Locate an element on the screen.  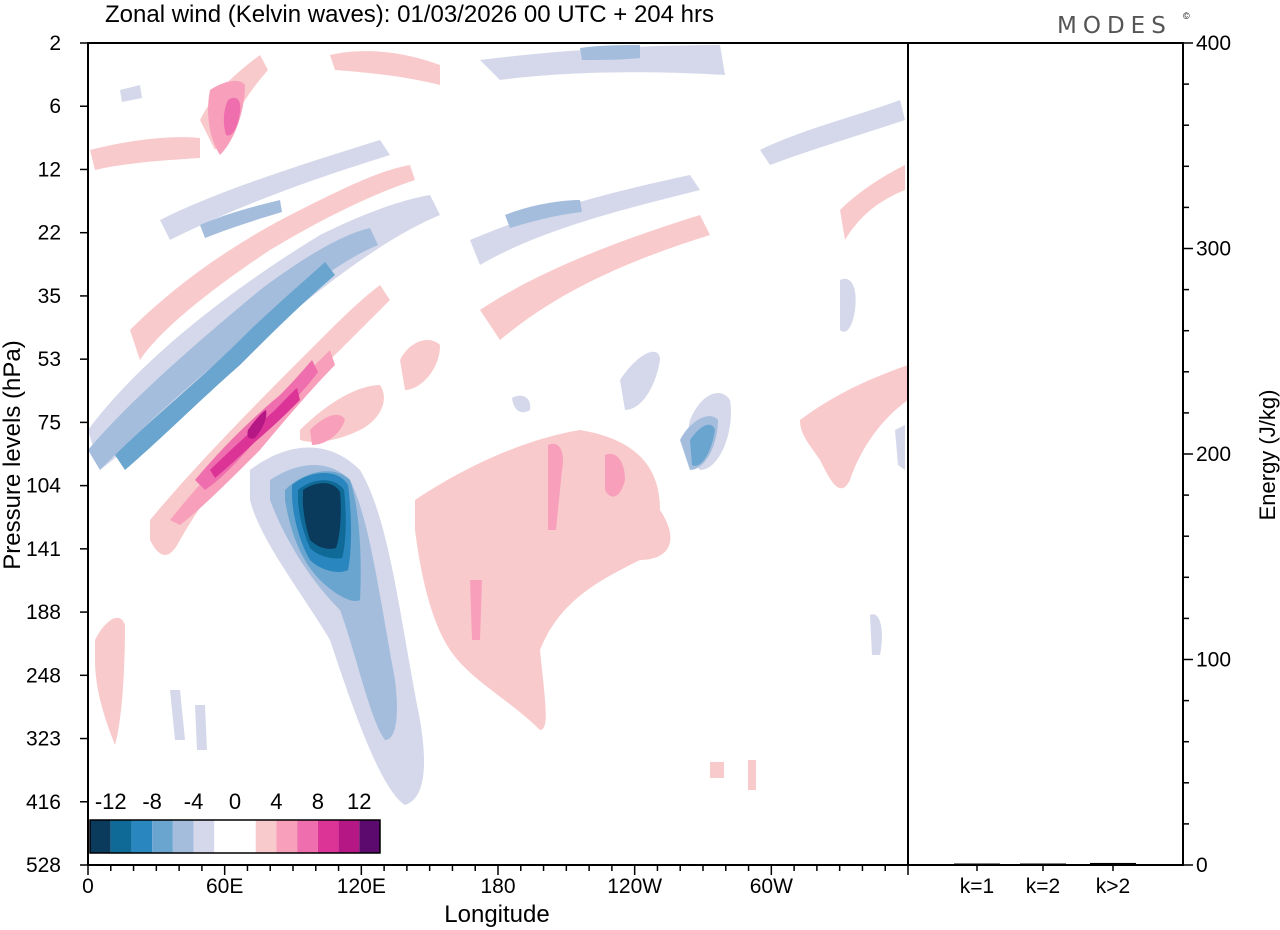
colorbar-label: 8 is located at coordinates (318, 801).